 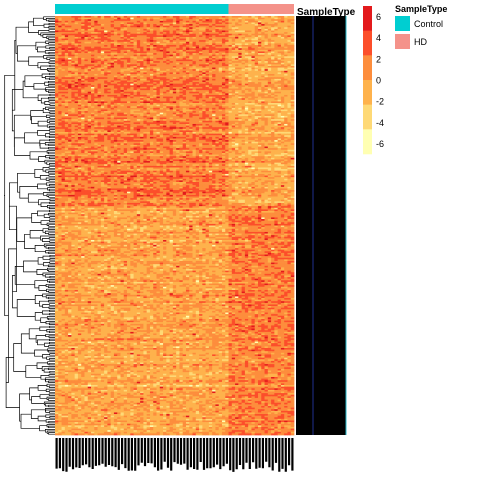 What do you see at coordinates (256, 60) in the screenshot?
I see `heatmap-cell-2032` at bounding box center [256, 60].